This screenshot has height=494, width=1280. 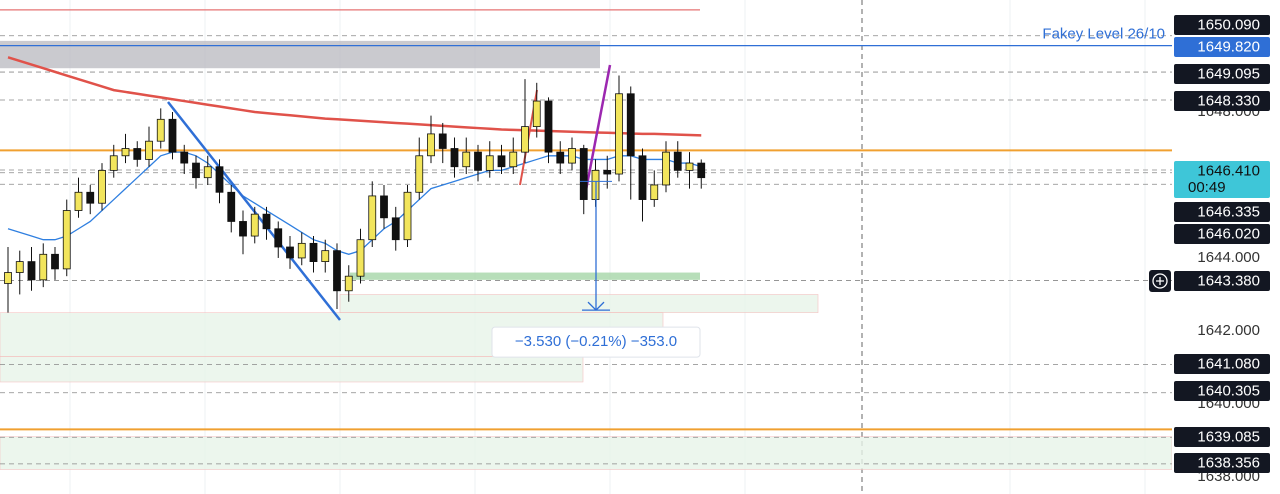 I want to click on measure-box, so click(x=596, y=342).